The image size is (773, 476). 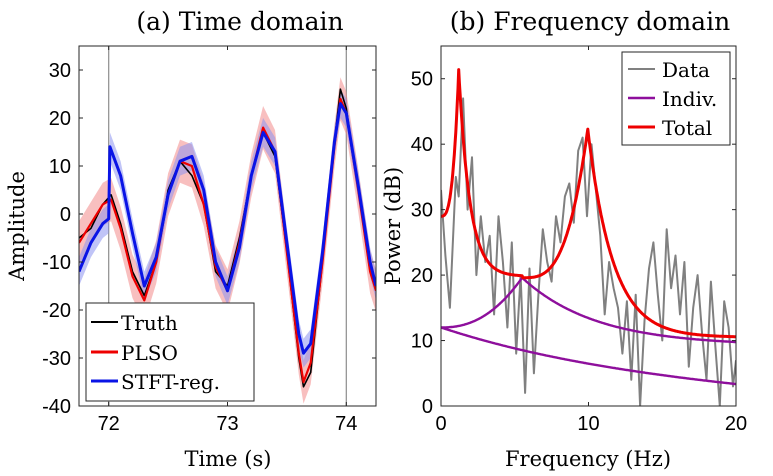 I want to click on legend-label-data: Data, so click(x=686, y=70).